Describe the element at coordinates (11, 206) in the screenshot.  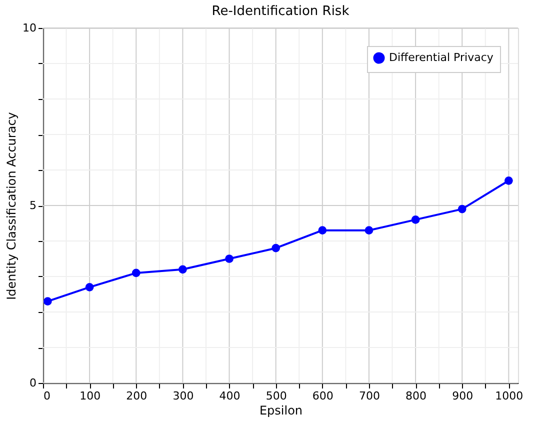
I see `y-axis-title: Identity Classification Accuracy` at that location.